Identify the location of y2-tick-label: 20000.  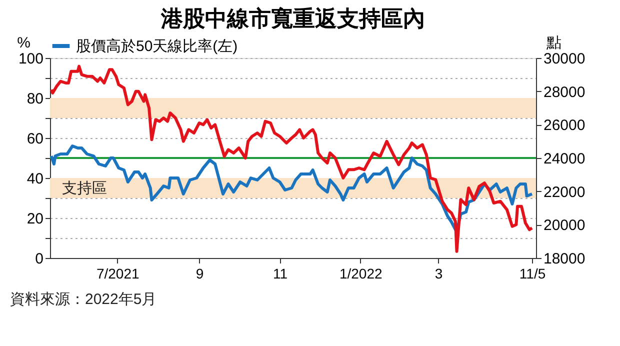
(565, 225).